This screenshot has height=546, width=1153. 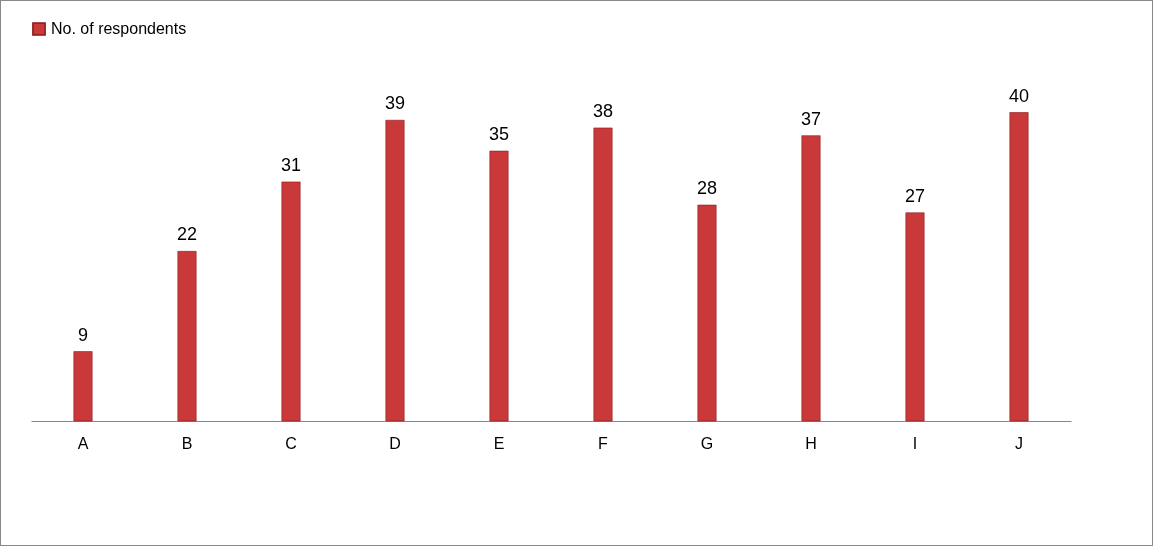 What do you see at coordinates (499, 443) in the screenshot?
I see `x-tick-label: E` at bounding box center [499, 443].